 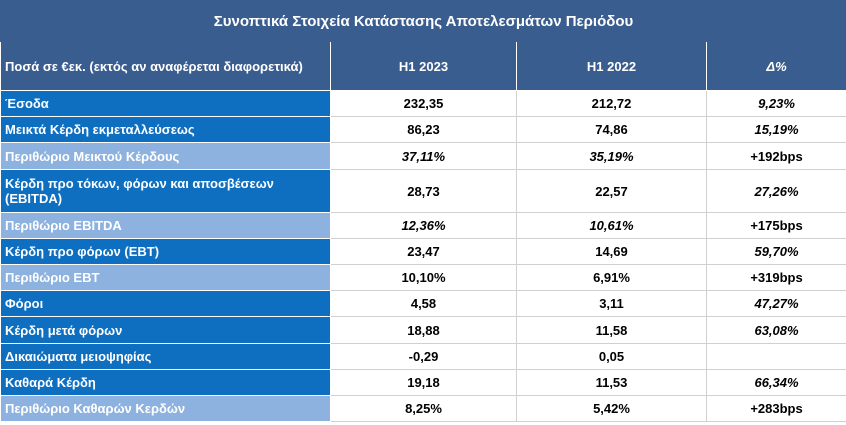 I want to click on value-h1-2023: 18,88, so click(x=423, y=330).